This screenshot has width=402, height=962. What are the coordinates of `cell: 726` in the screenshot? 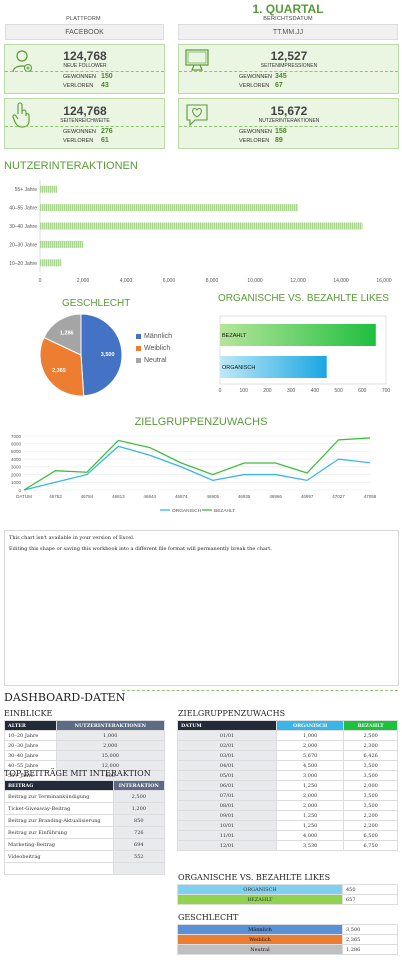 It's located at (139, 832).